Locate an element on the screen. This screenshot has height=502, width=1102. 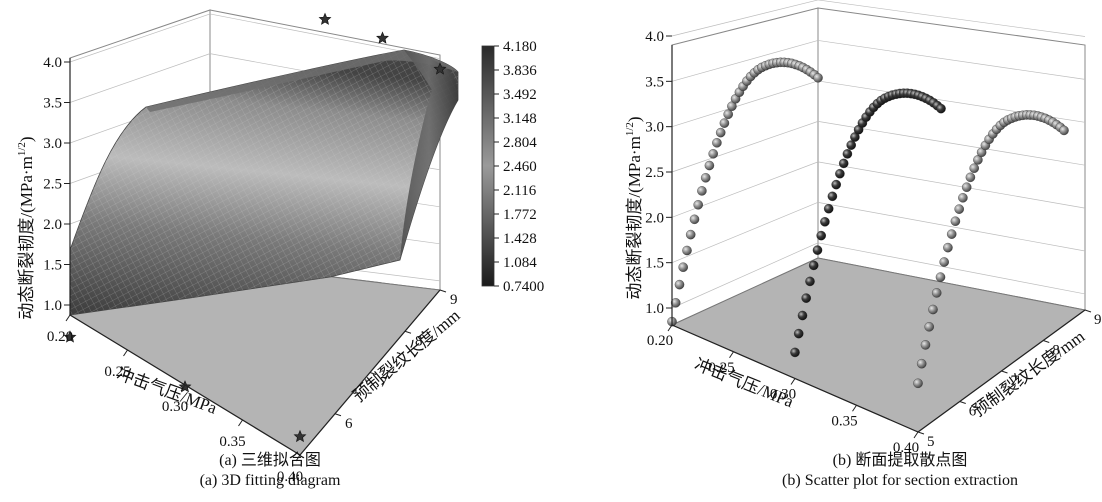
caption-left-cn: (a) 三维拟合图 is located at coordinates (270, 460).